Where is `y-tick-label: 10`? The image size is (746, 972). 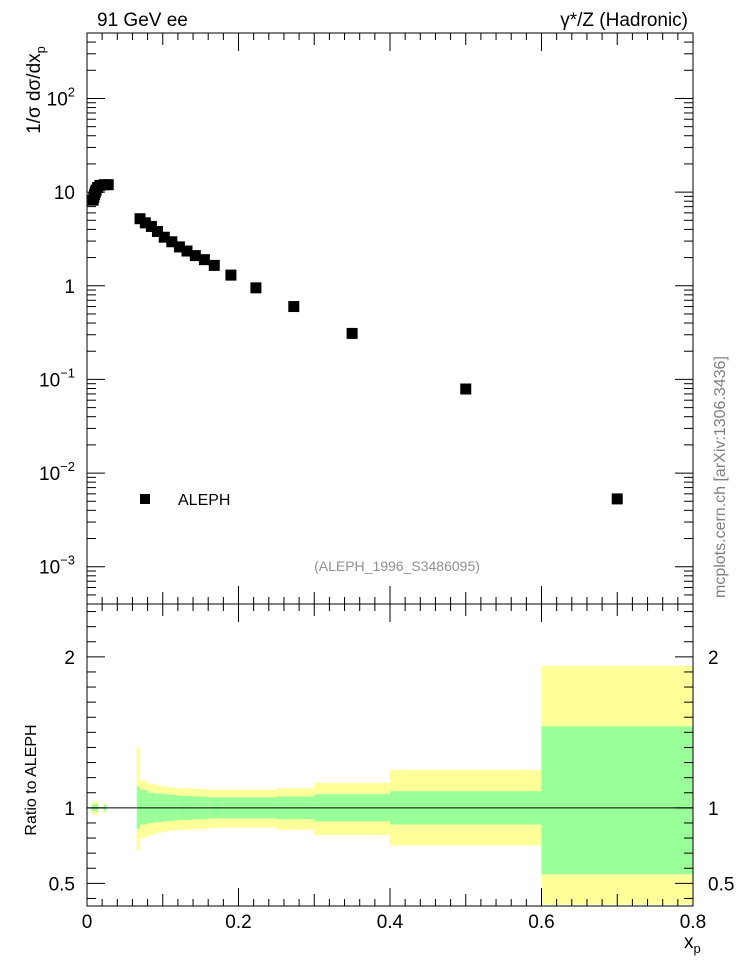 y-tick-label: 10 is located at coordinates (64, 193).